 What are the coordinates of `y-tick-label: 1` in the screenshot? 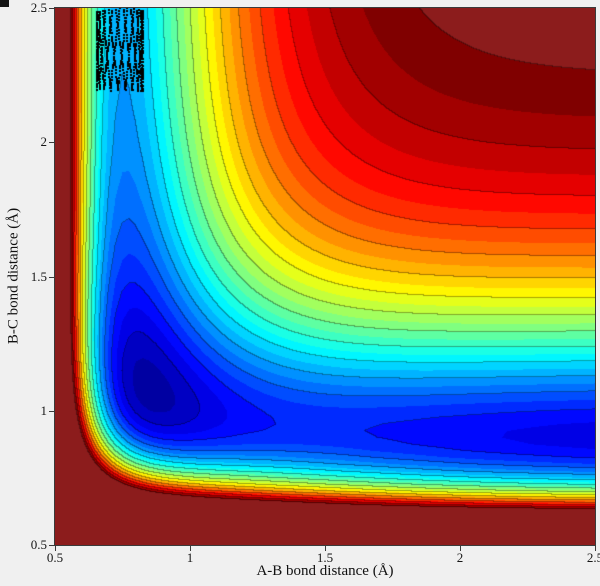 It's located at (44, 410).